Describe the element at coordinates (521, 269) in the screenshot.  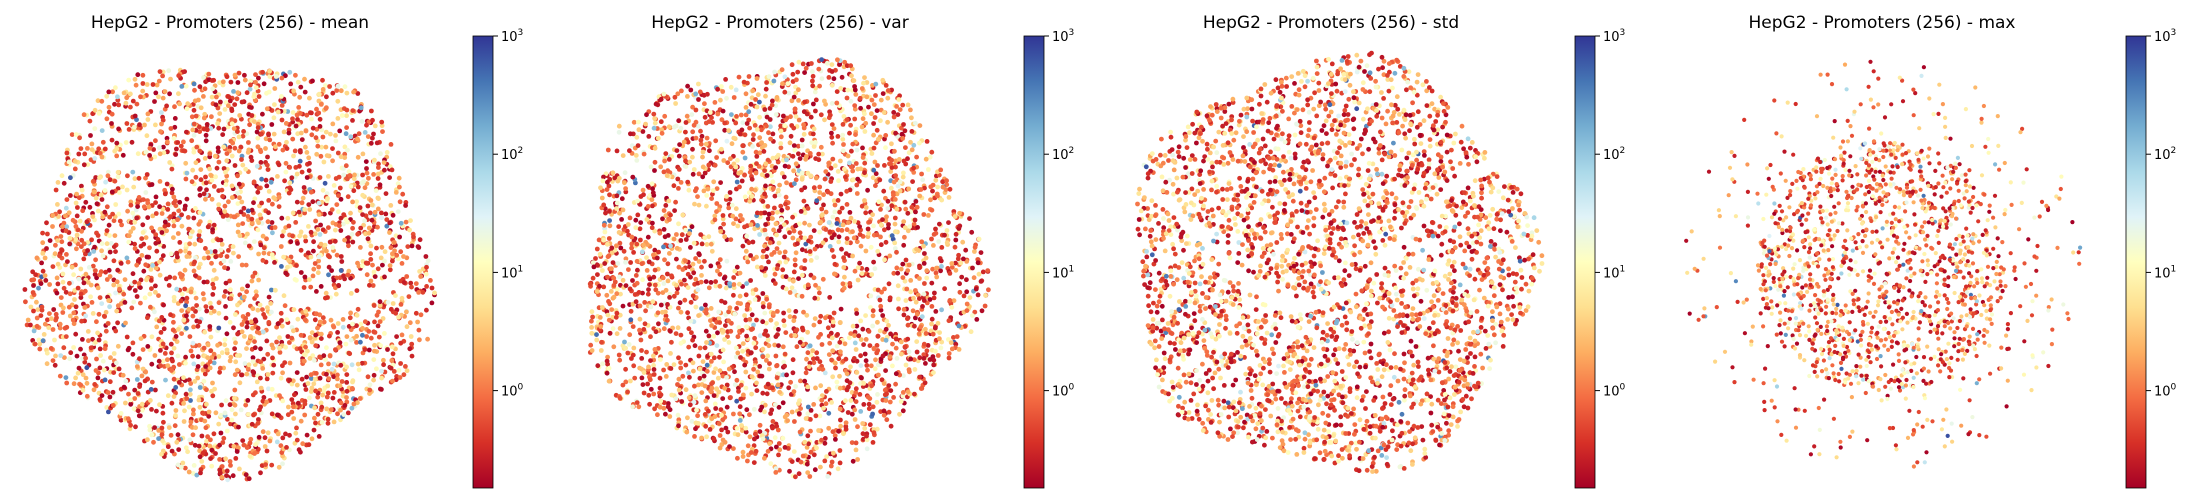
I see `tick-exponent: 1` at that location.